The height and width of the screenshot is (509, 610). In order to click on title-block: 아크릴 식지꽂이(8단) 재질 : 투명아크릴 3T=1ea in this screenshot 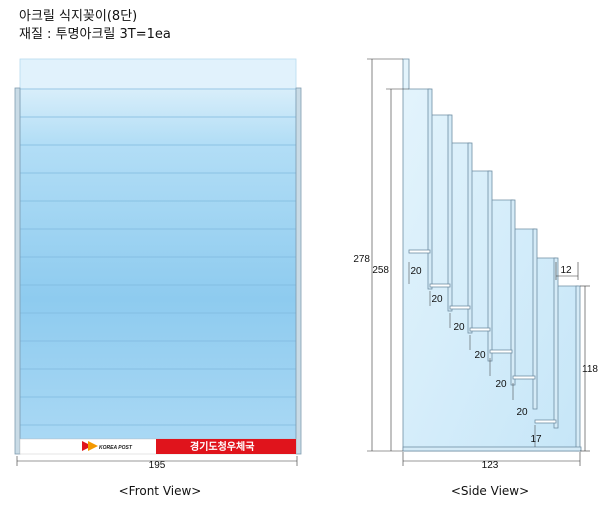, I will do `click(95, 26)`.